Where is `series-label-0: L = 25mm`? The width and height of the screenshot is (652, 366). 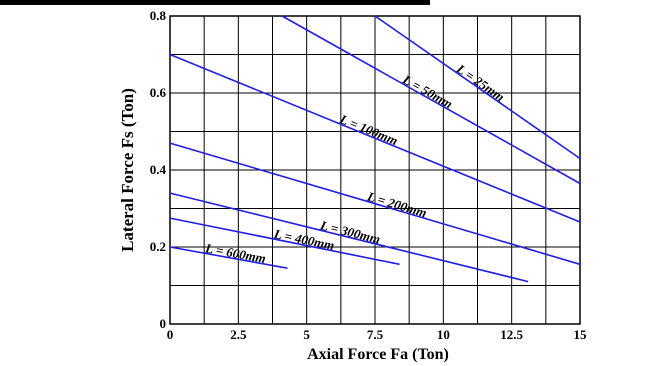 series-label-0: L = 25mm is located at coordinates (480, 82).